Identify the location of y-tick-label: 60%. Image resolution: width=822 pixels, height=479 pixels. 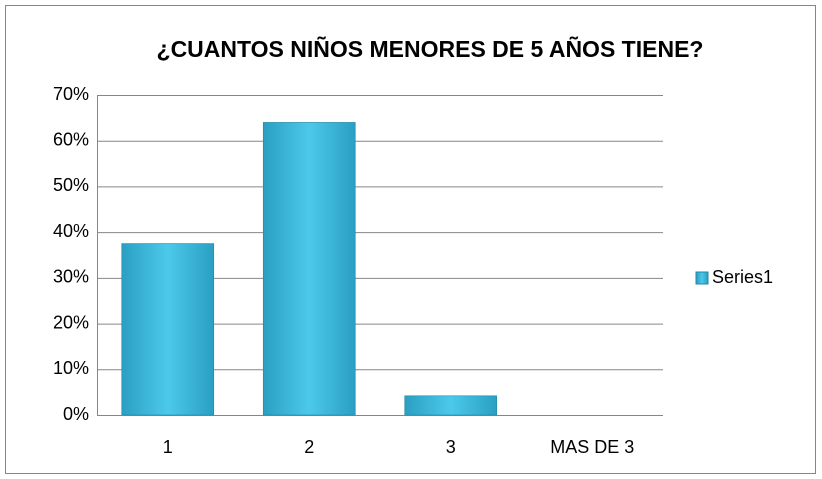
(71, 139).